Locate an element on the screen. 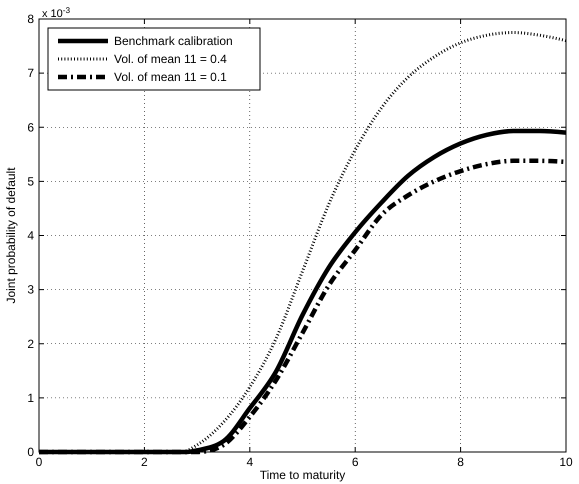  y-axis-title: Joint probability of default is located at coordinates (11, 235).